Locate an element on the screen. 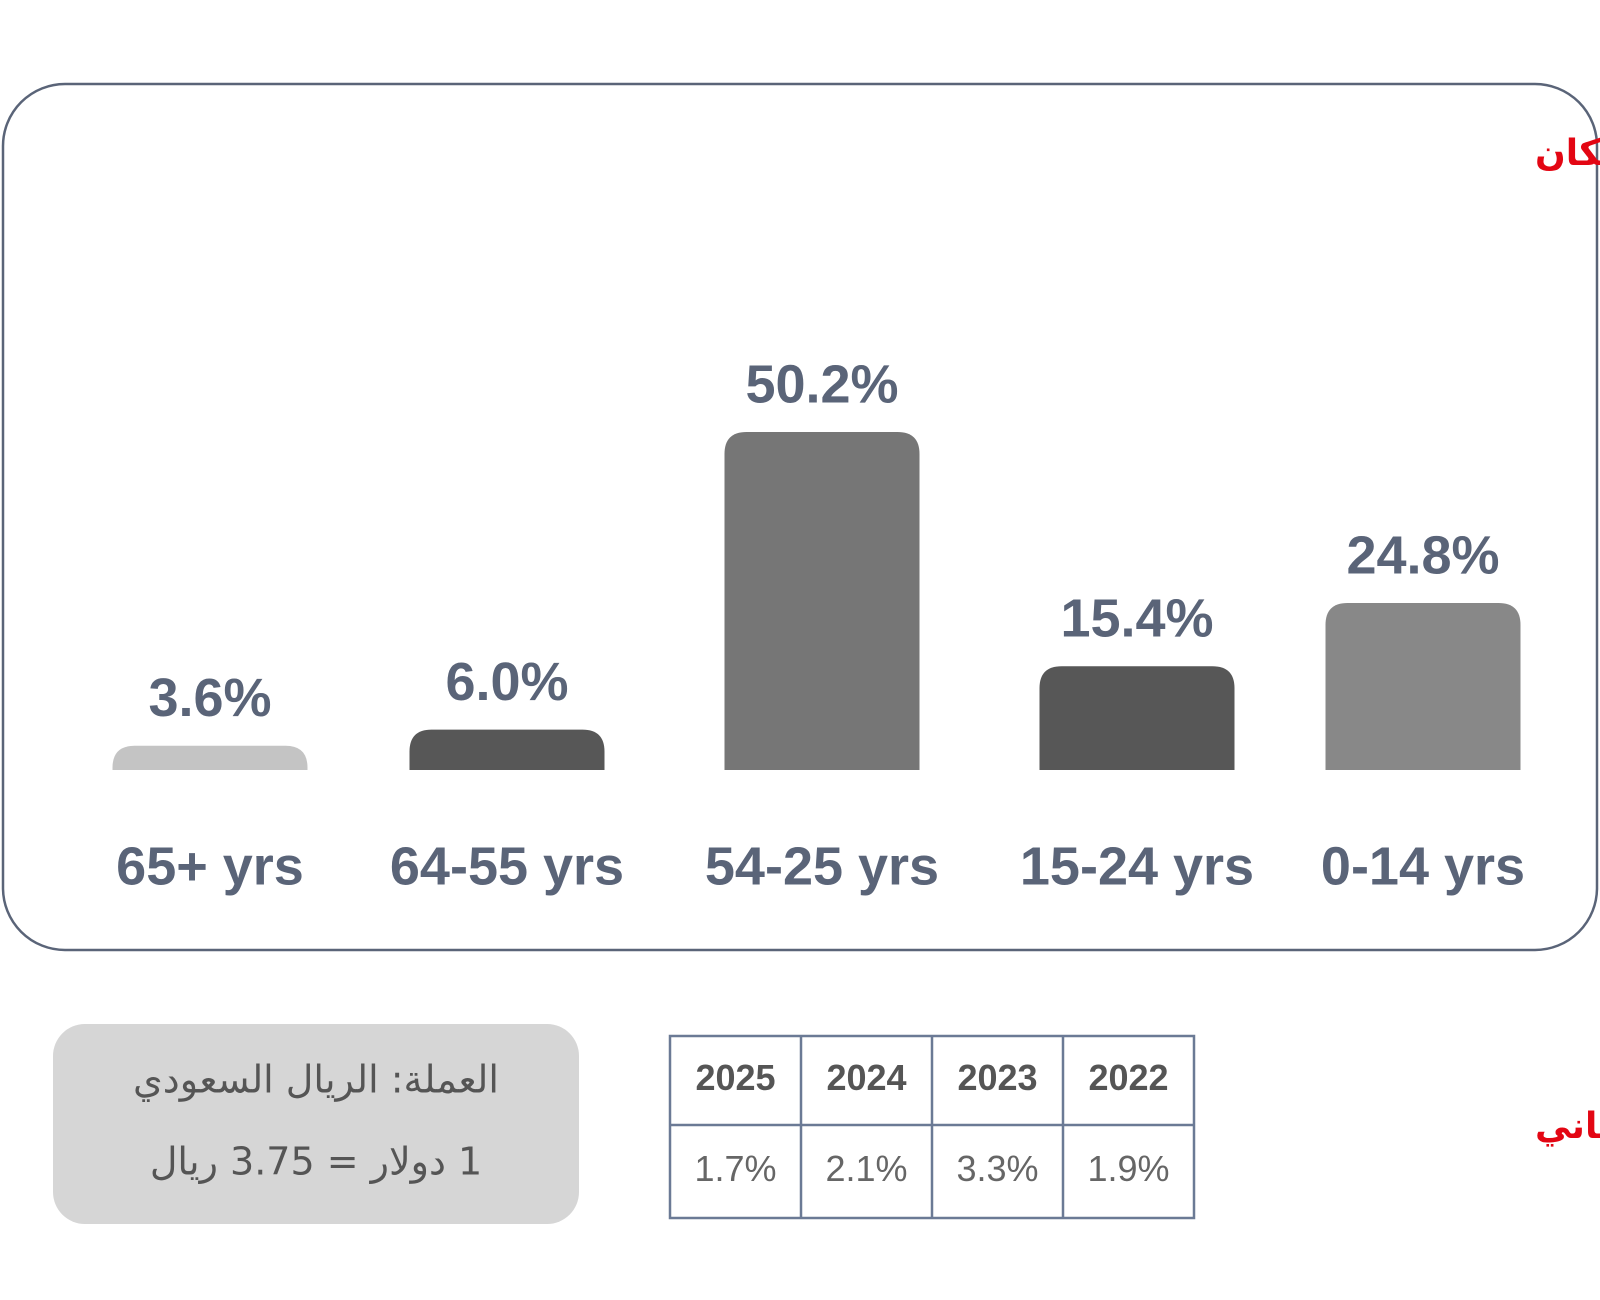  table-header: 2025 is located at coordinates (735, 1077).